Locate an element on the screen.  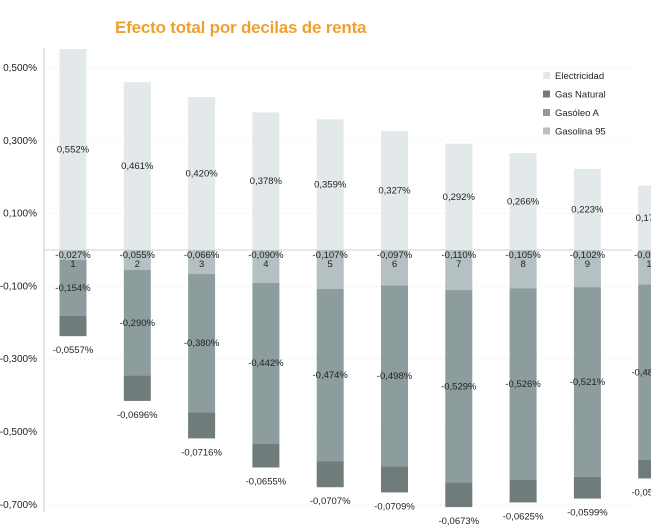
y-tick-label: -0,100% is located at coordinates (18, 286).